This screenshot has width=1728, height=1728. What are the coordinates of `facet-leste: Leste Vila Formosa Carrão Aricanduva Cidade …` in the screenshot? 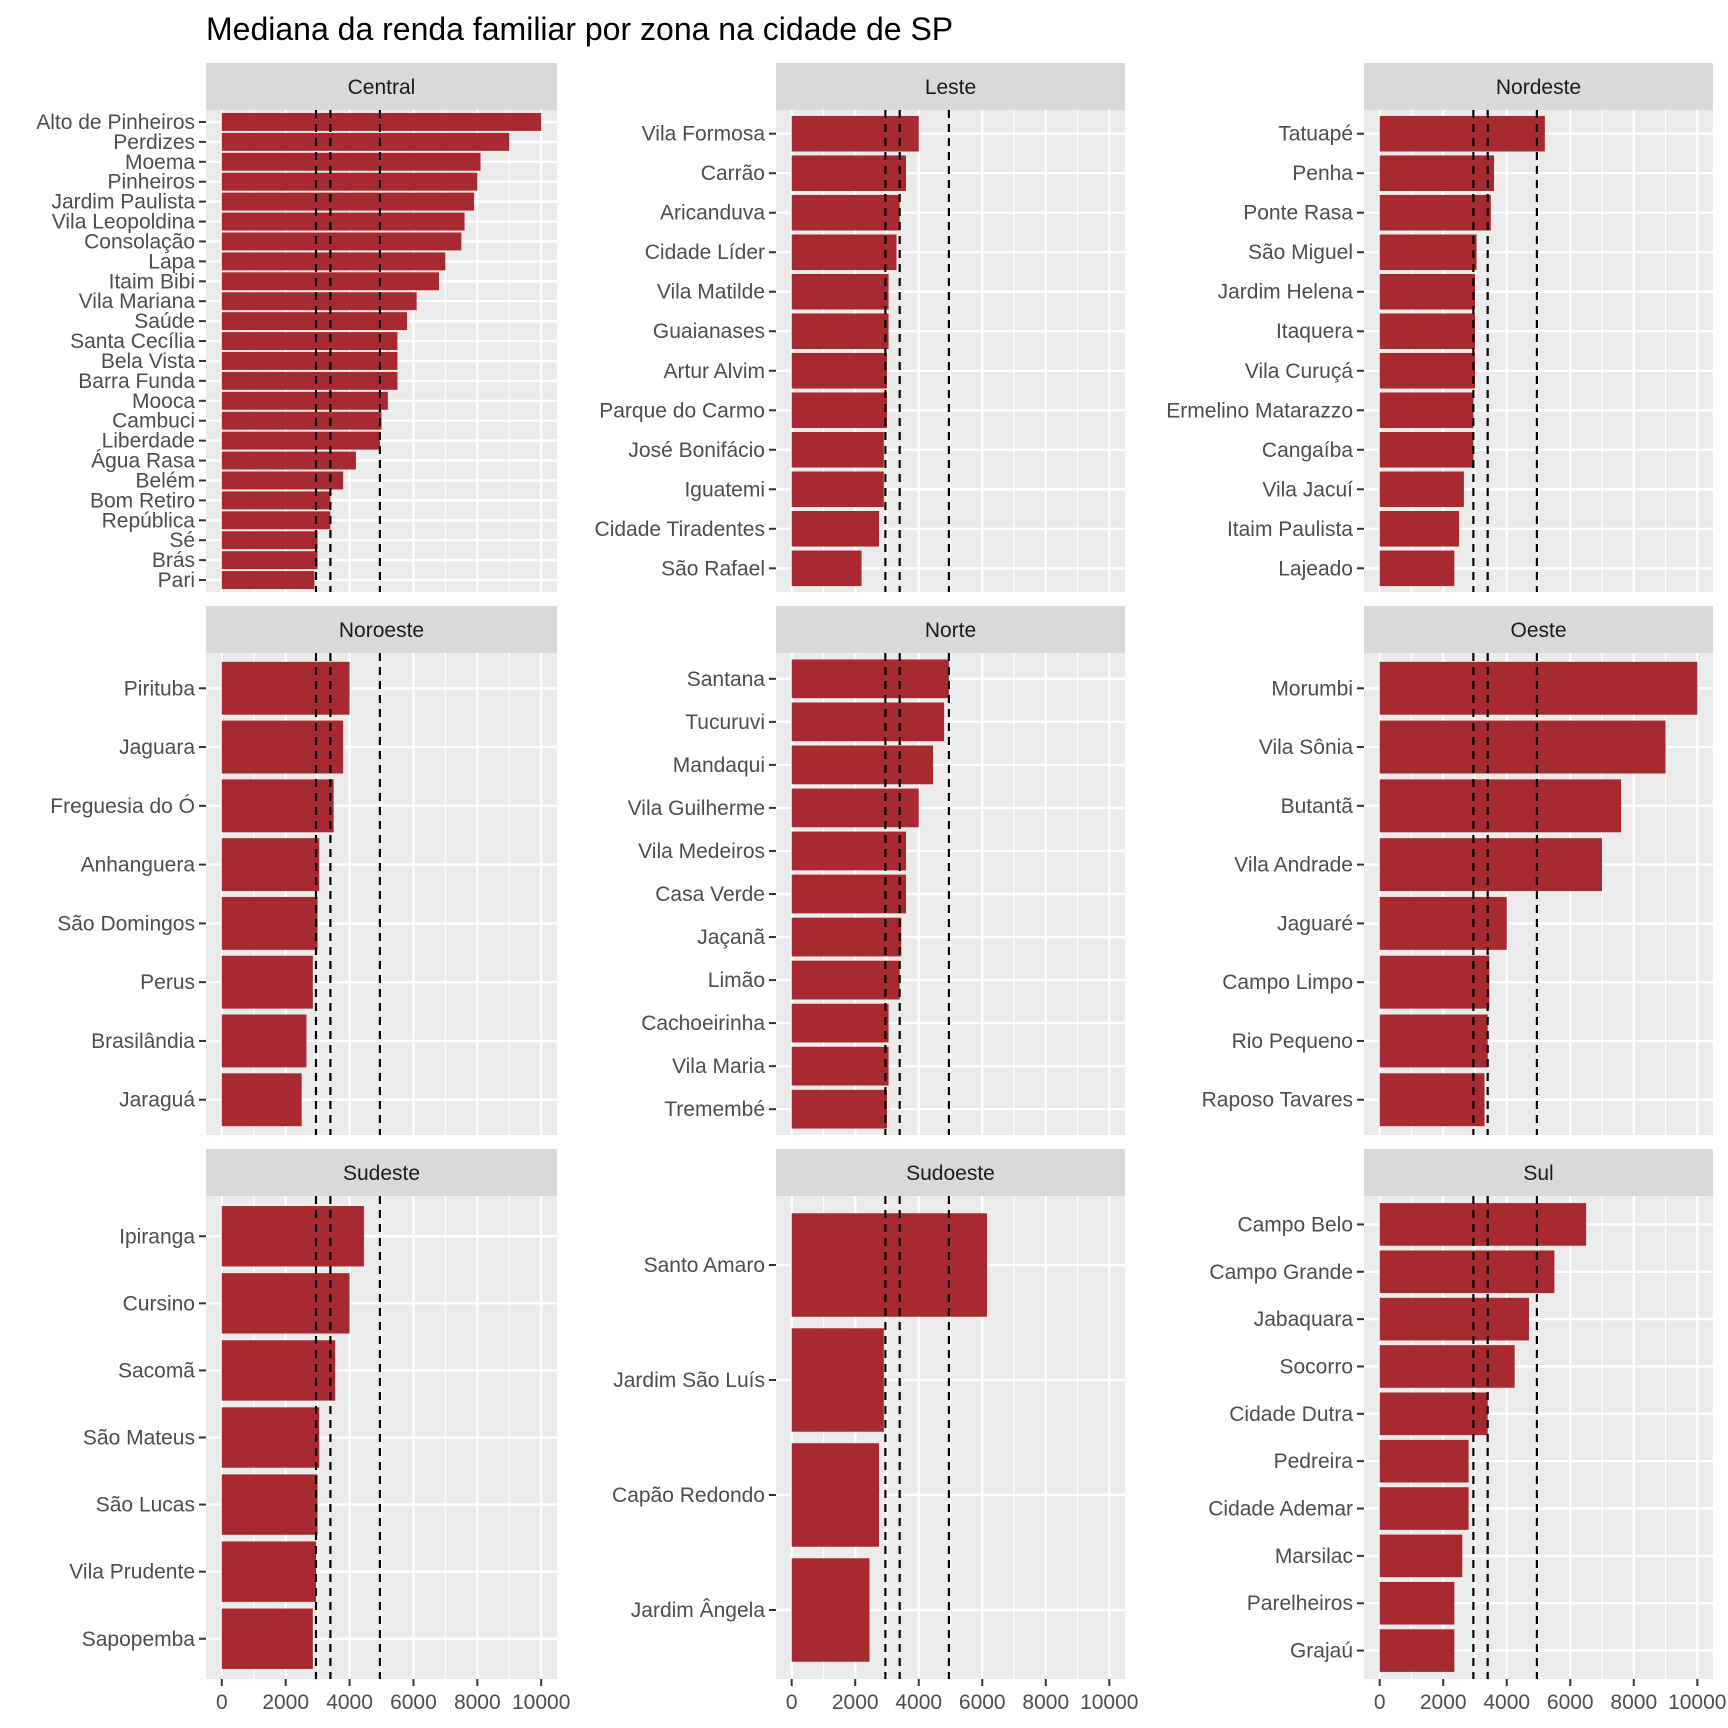 It's located at (860, 327).